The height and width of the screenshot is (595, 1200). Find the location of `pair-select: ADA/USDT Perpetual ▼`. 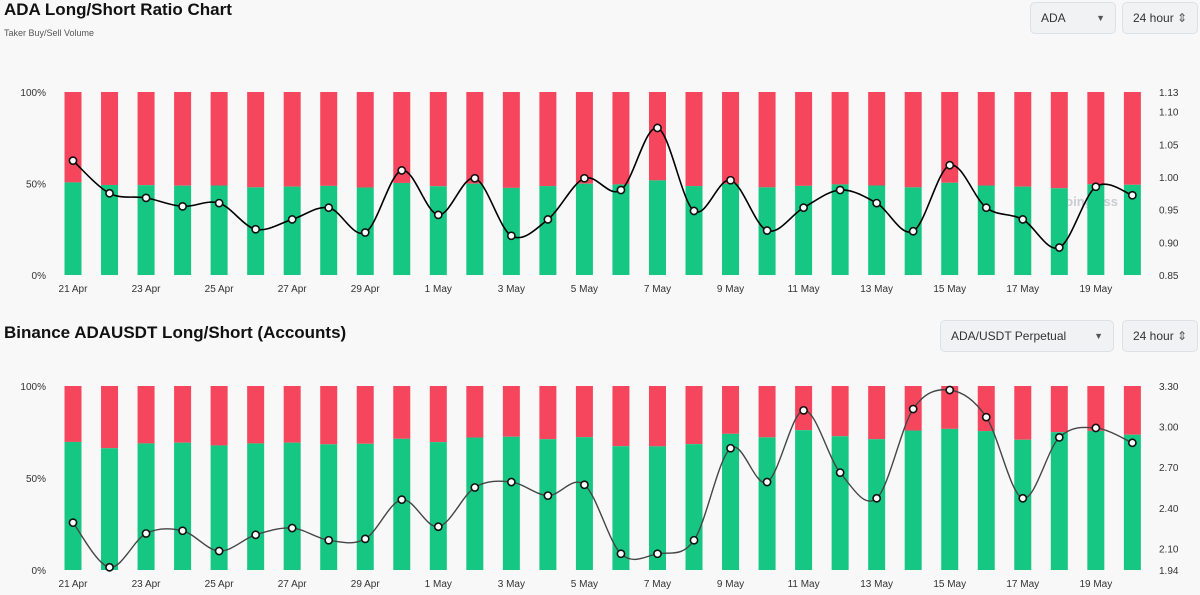

pair-select: ADA/USDT Perpetual ▼ is located at coordinates (1027, 336).